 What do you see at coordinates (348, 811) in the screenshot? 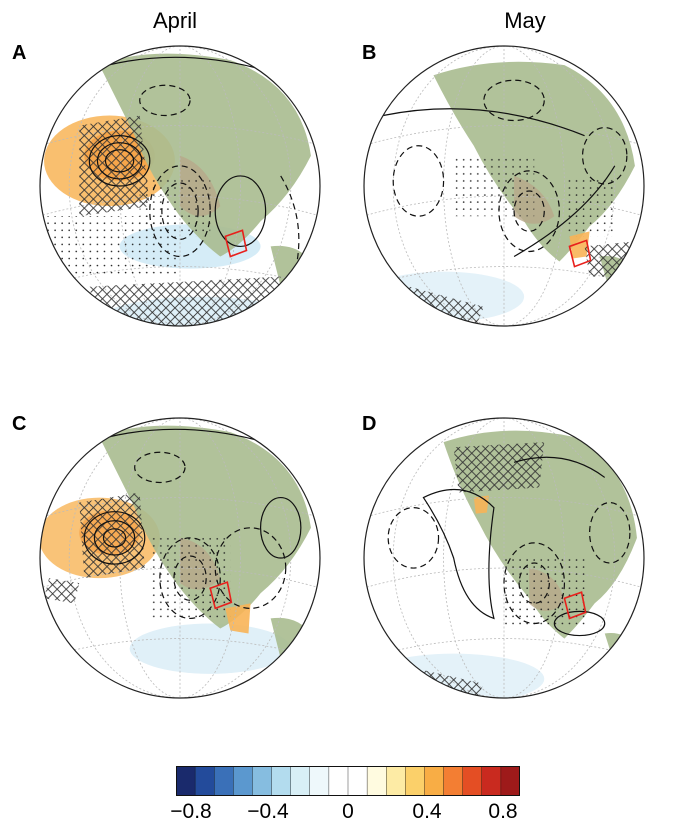
I see `colorbar-tick: 0` at bounding box center [348, 811].